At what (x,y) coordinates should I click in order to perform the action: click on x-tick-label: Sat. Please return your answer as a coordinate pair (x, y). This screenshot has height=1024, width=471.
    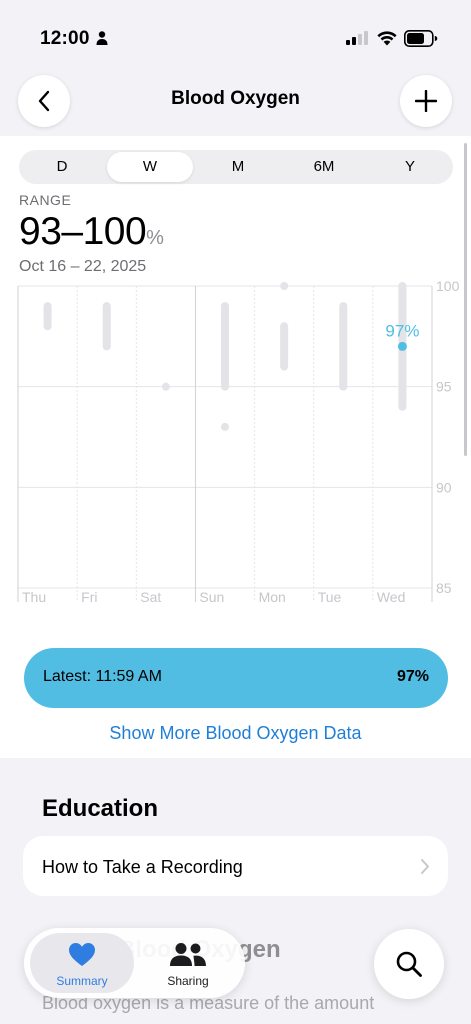
    Looking at the image, I should click on (150, 597).